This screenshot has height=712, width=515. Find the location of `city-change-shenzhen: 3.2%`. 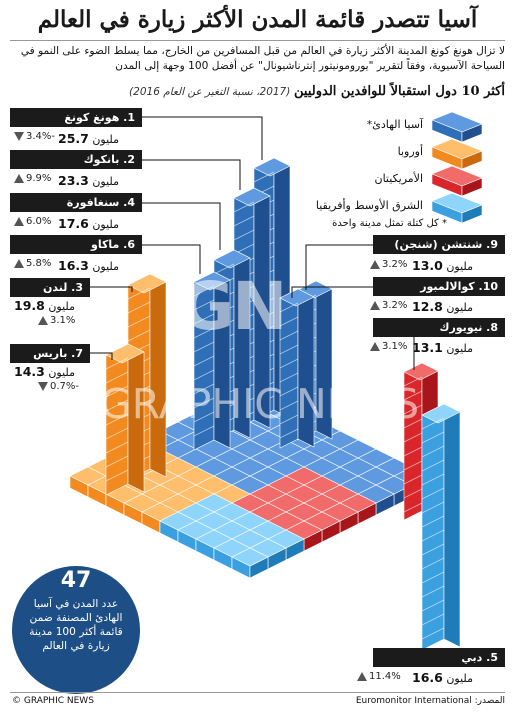

city-change-shenzhen: 3.2% is located at coordinates (387, 264).